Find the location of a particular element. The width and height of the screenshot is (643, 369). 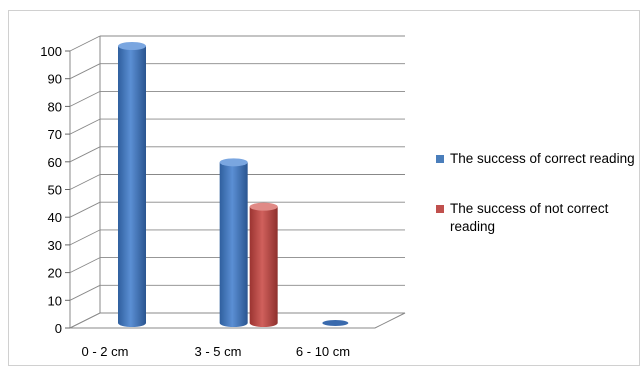

legend-item-correct: The success of correct reading is located at coordinates (538, 159).